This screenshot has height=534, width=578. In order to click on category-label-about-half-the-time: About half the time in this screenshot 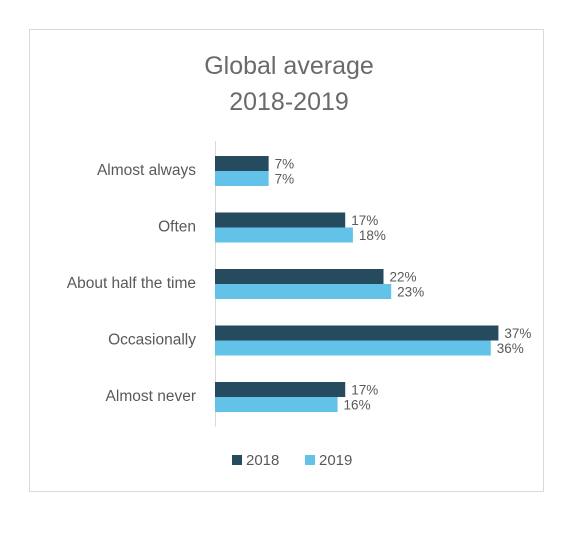, I will do `click(131, 283)`.